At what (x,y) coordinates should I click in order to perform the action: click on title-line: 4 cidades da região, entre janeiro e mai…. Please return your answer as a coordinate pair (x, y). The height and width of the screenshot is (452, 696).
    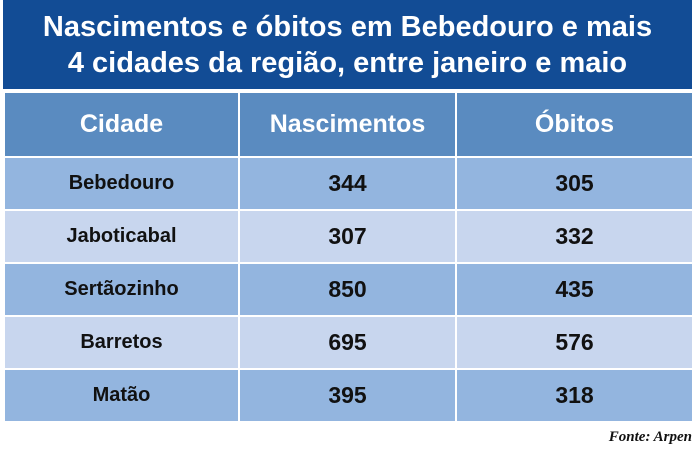
    Looking at the image, I should click on (347, 63).